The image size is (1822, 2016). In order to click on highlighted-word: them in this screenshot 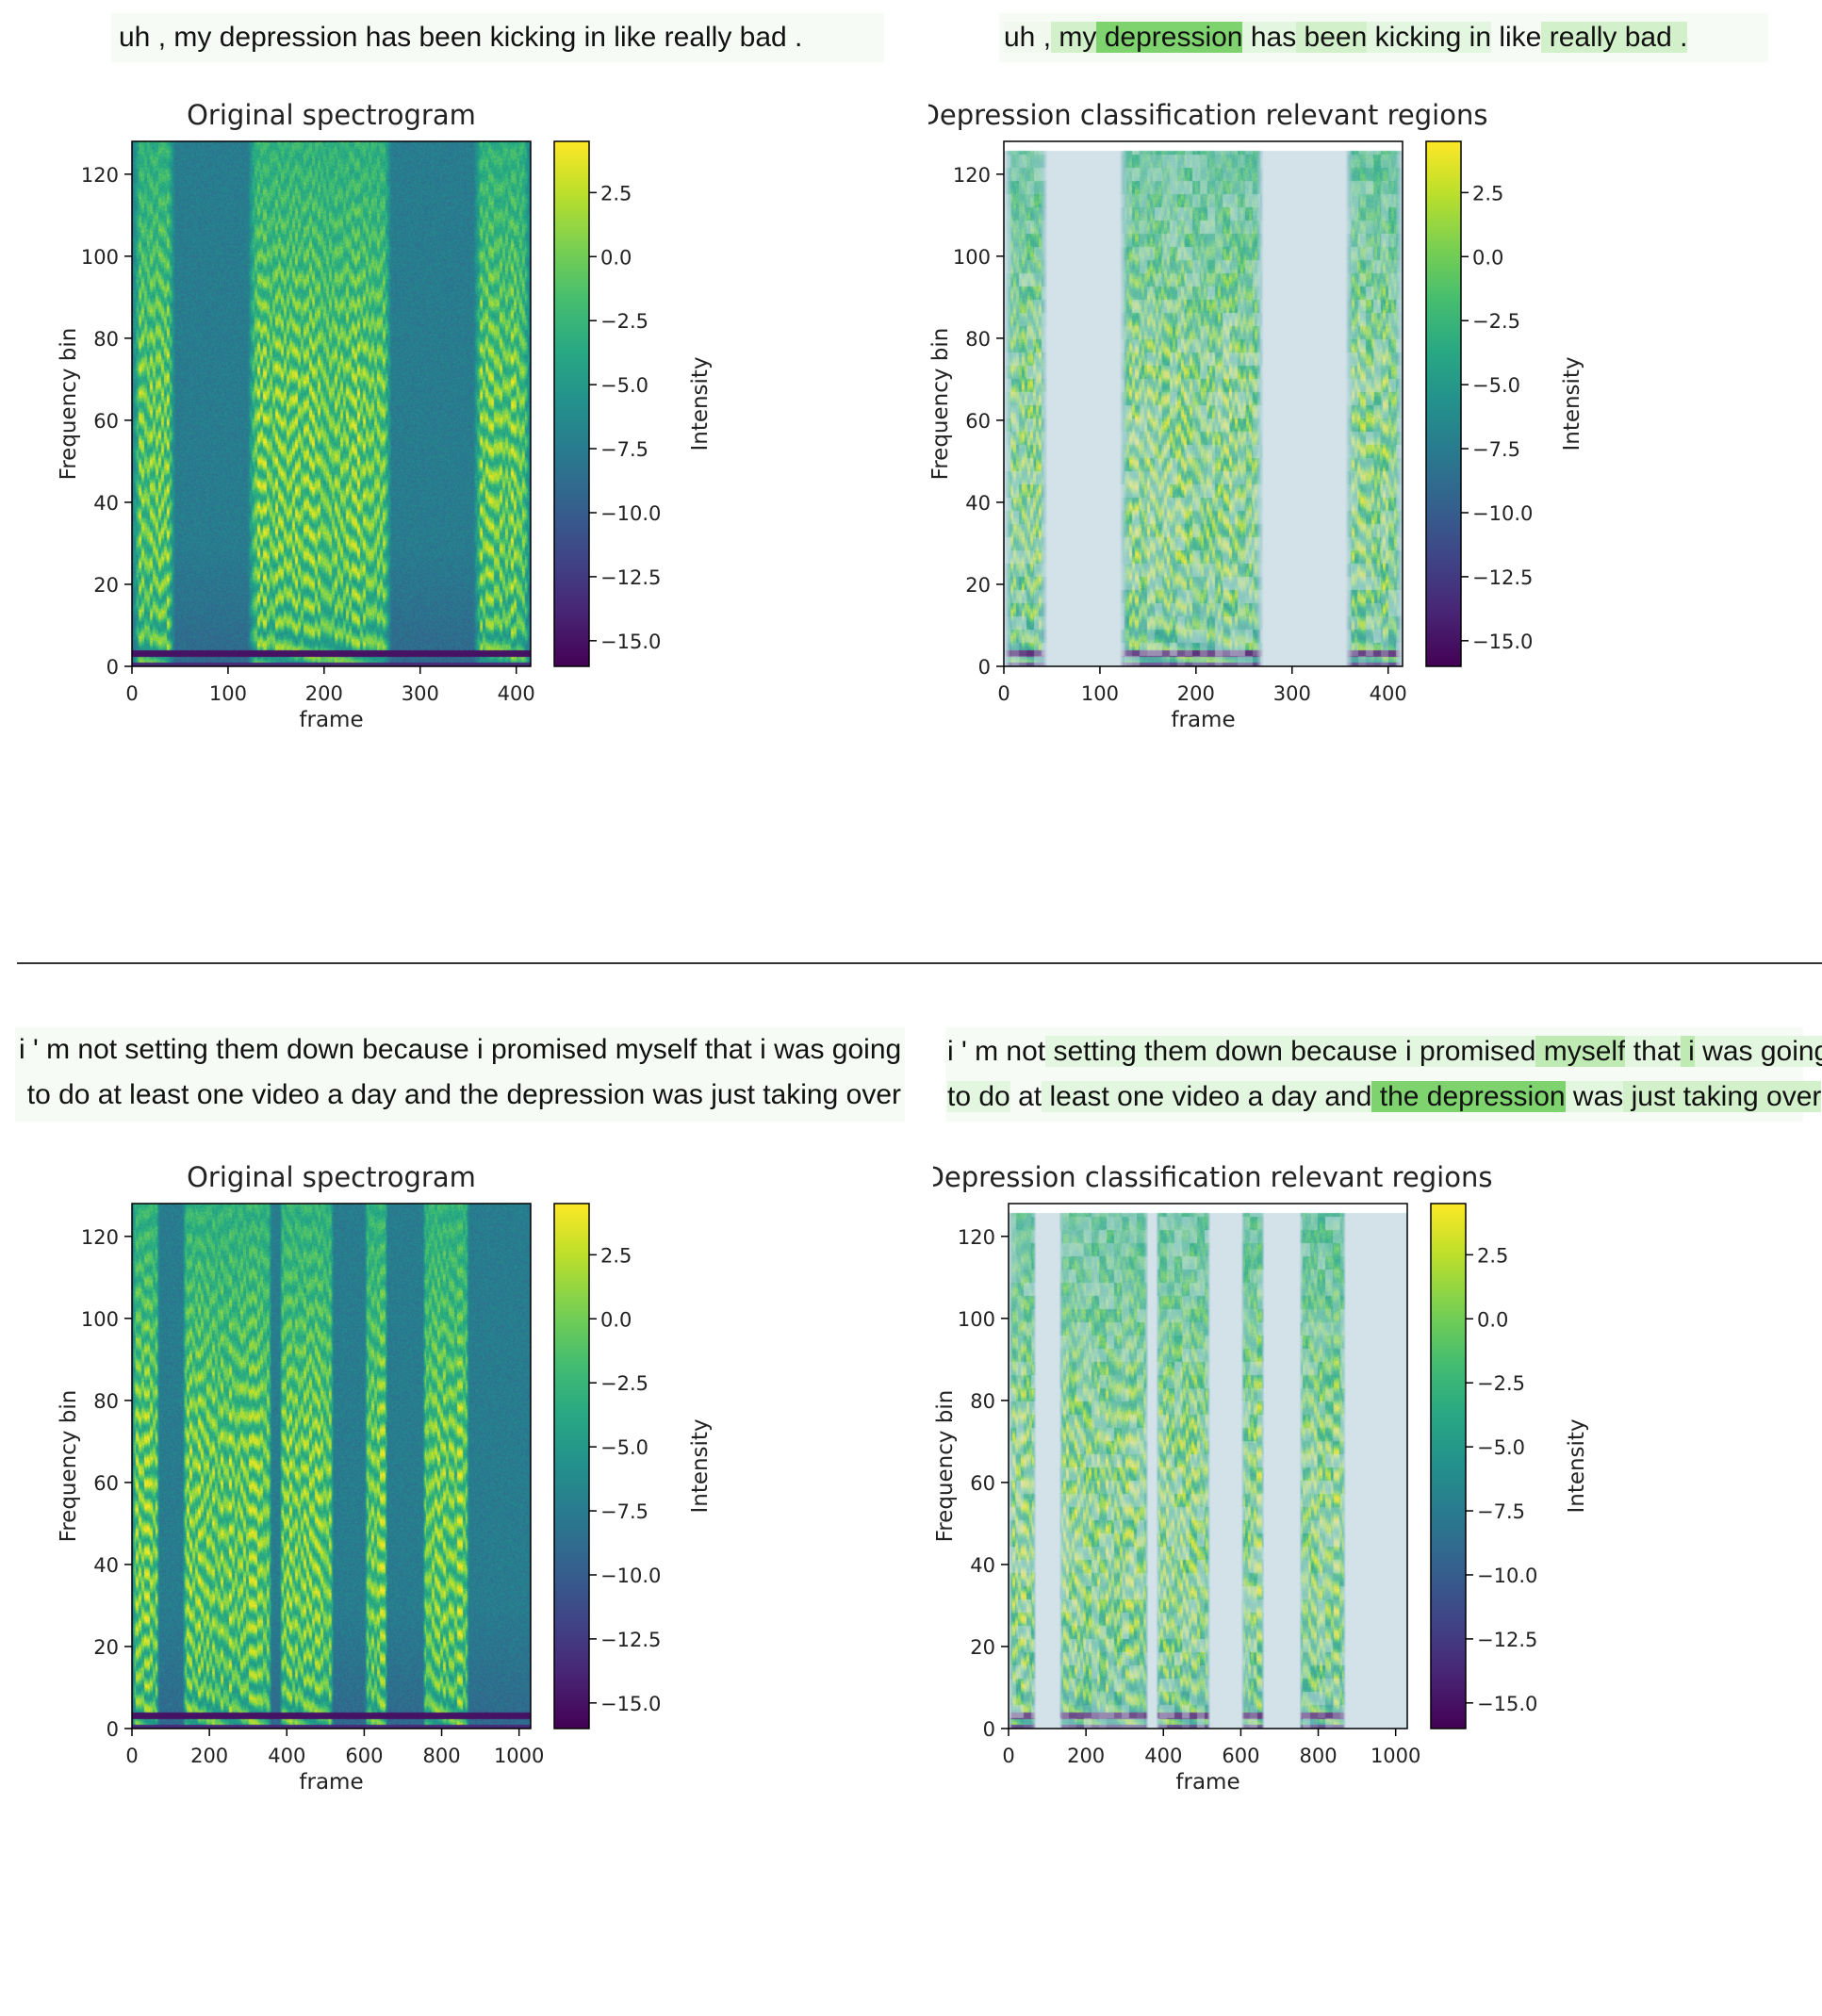, I will do `click(1171, 1051)`.